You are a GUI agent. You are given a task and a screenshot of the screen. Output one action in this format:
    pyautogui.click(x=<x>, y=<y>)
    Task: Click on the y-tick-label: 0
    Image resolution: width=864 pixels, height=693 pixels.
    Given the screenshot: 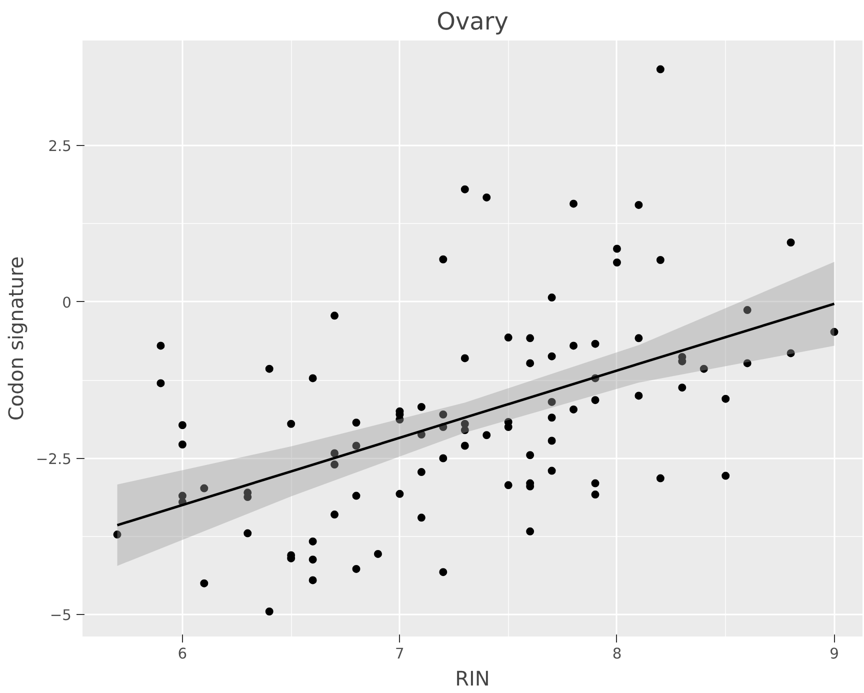 What is the action you would take?
    pyautogui.click(x=67, y=303)
    